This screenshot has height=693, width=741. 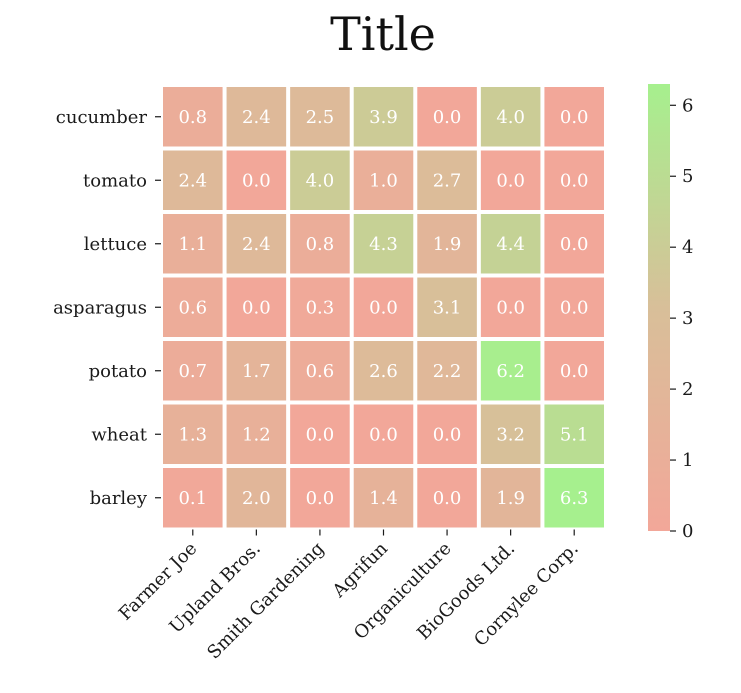 I want to click on cell-value-label: 0.1, so click(x=192, y=498).